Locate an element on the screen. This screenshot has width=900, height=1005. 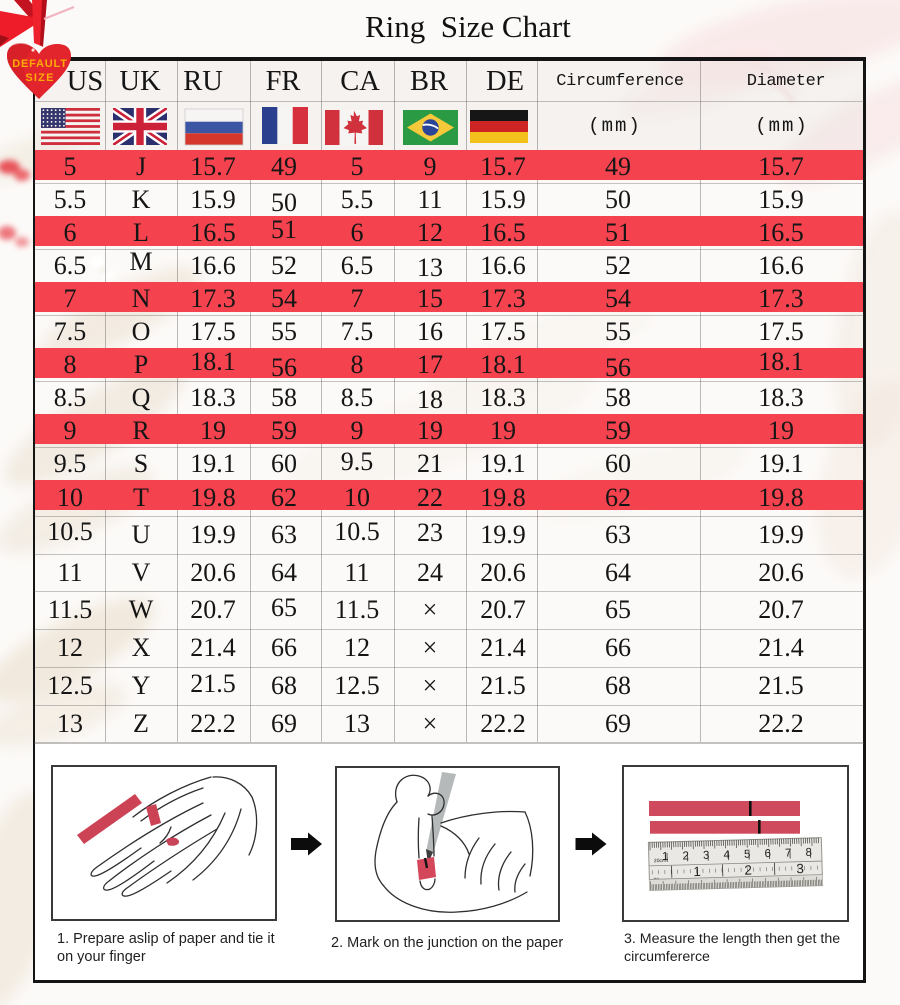
svg-text: 6 is located at coordinates (767, 854).